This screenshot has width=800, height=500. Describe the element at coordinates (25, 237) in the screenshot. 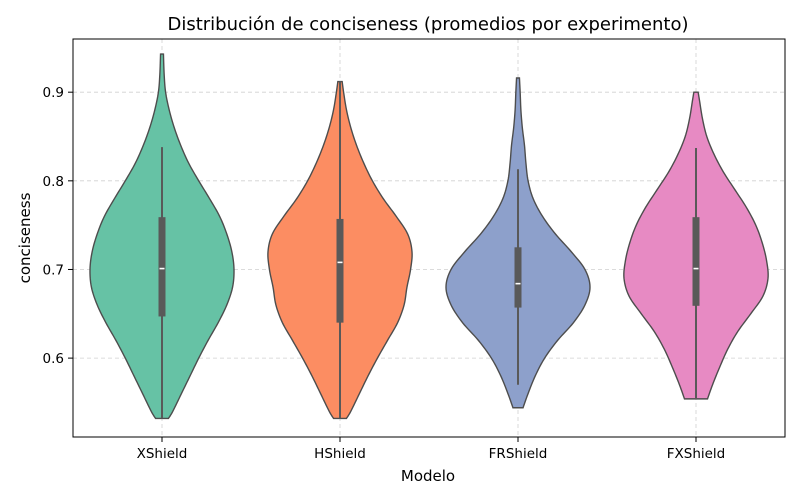

I see `y-axis-label: conciseness` at that location.